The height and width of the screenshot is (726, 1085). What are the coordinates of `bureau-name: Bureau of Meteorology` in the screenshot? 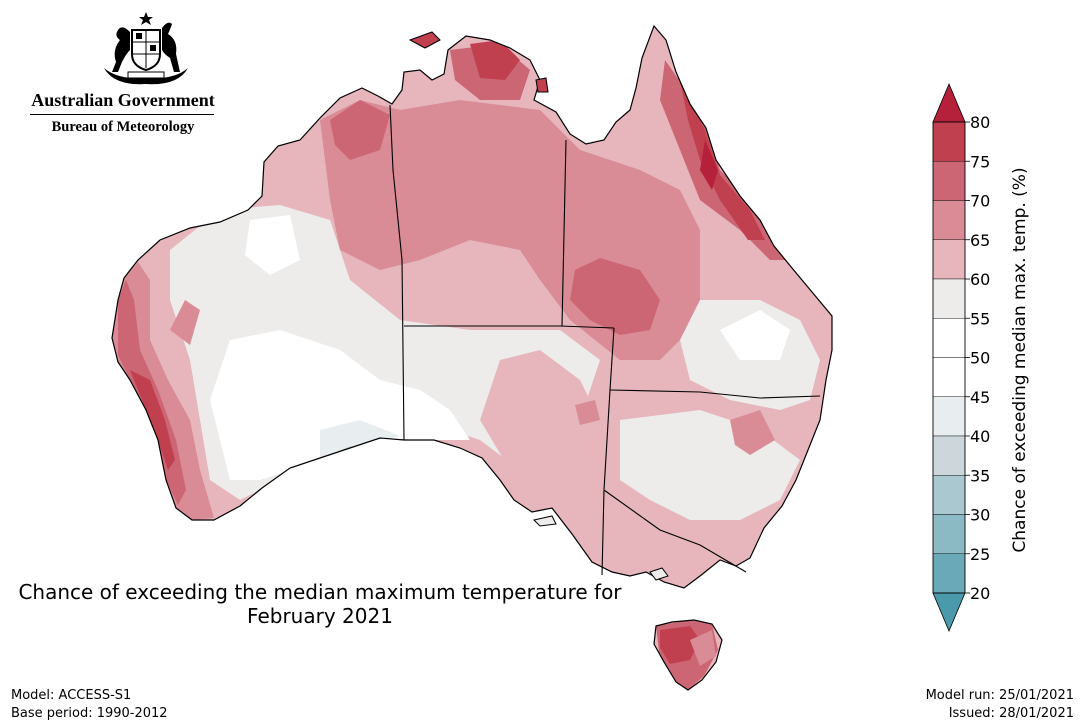 It's located at (123, 127).